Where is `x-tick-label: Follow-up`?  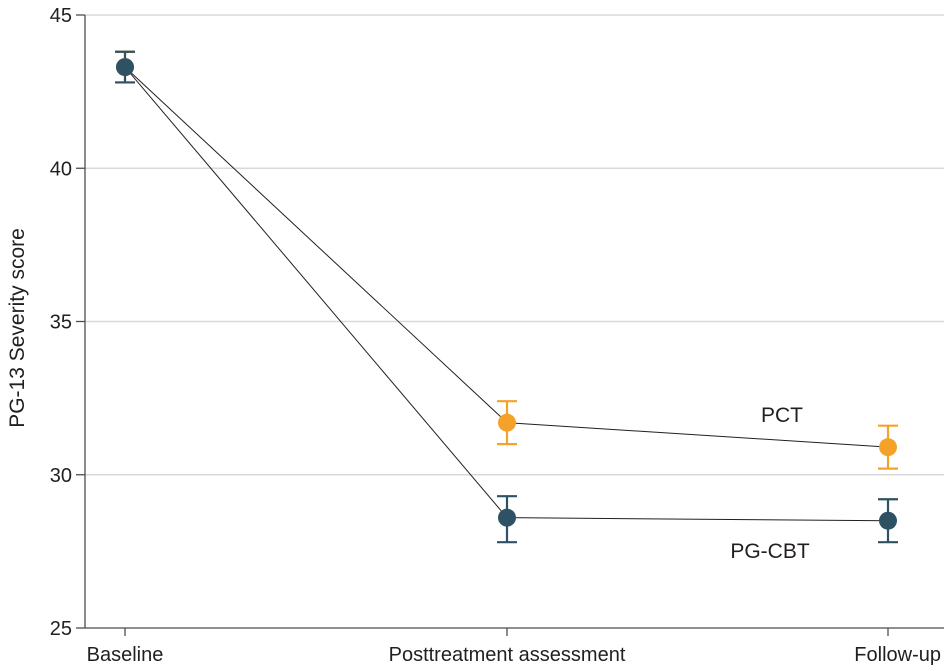 x-tick-label: Follow-up is located at coordinates (897, 655).